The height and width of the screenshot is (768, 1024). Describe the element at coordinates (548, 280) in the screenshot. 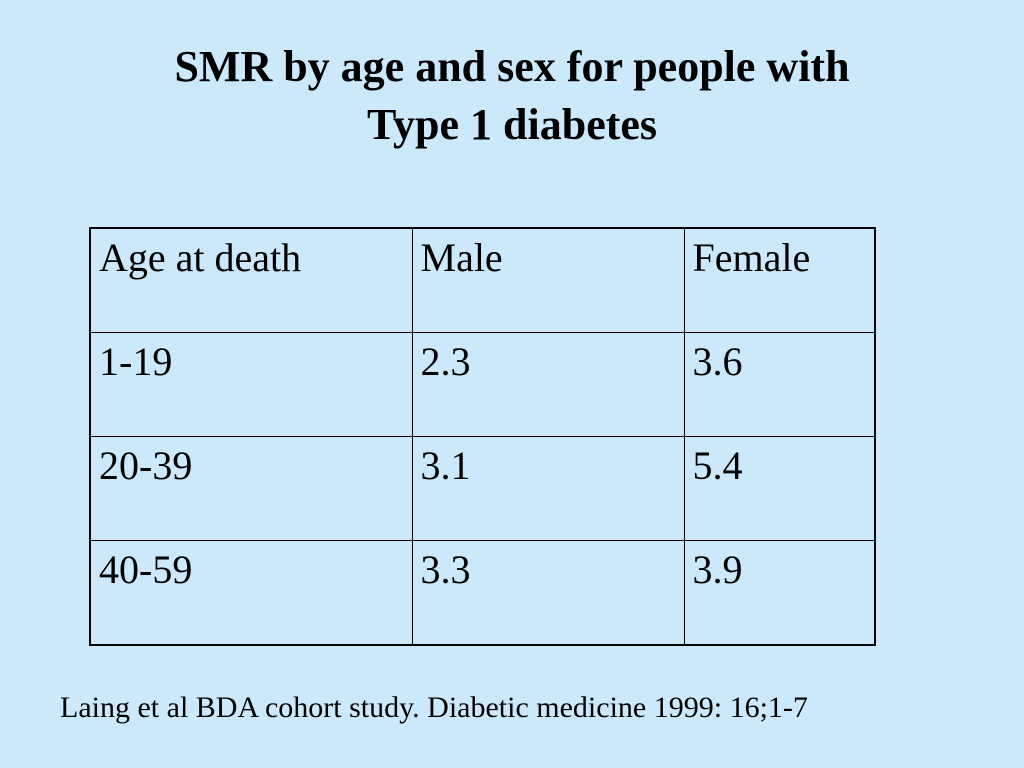

I see `header-male: Male` at that location.